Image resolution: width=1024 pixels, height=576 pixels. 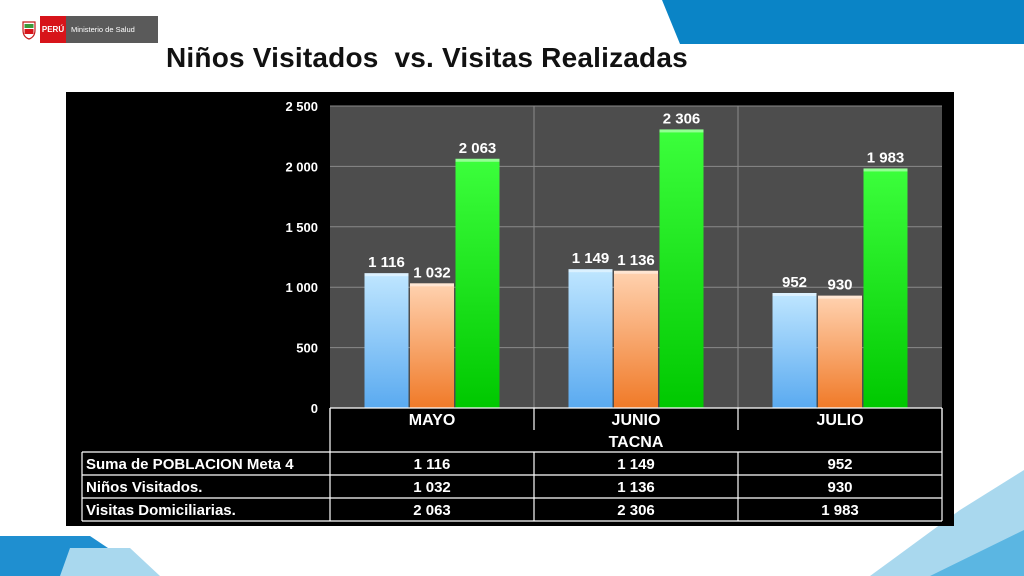 What do you see at coordinates (636, 420) in the screenshot?
I see `category-label: JUNIO` at bounding box center [636, 420].